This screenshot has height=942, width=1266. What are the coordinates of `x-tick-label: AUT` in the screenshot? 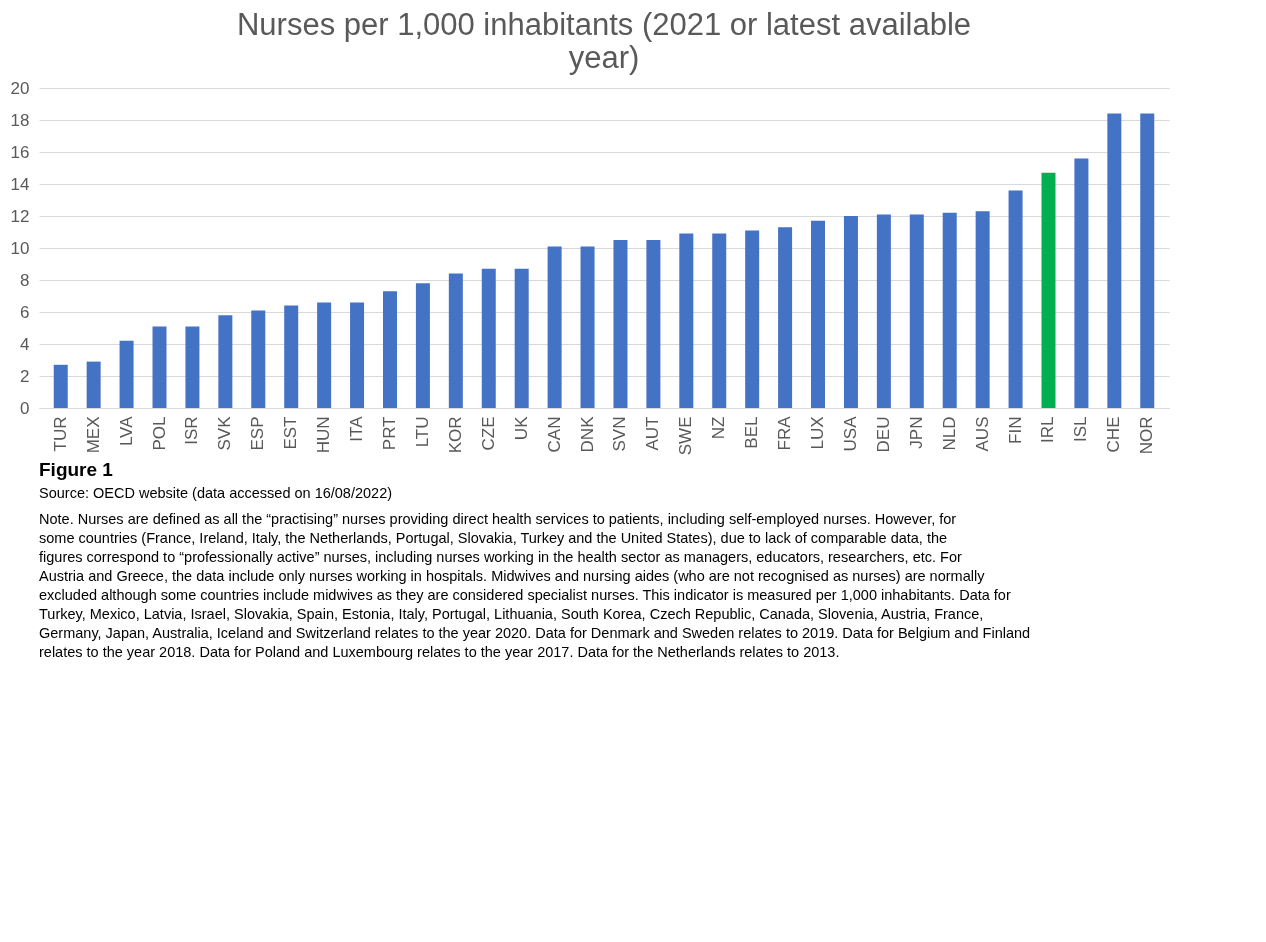 It's located at (653, 433).